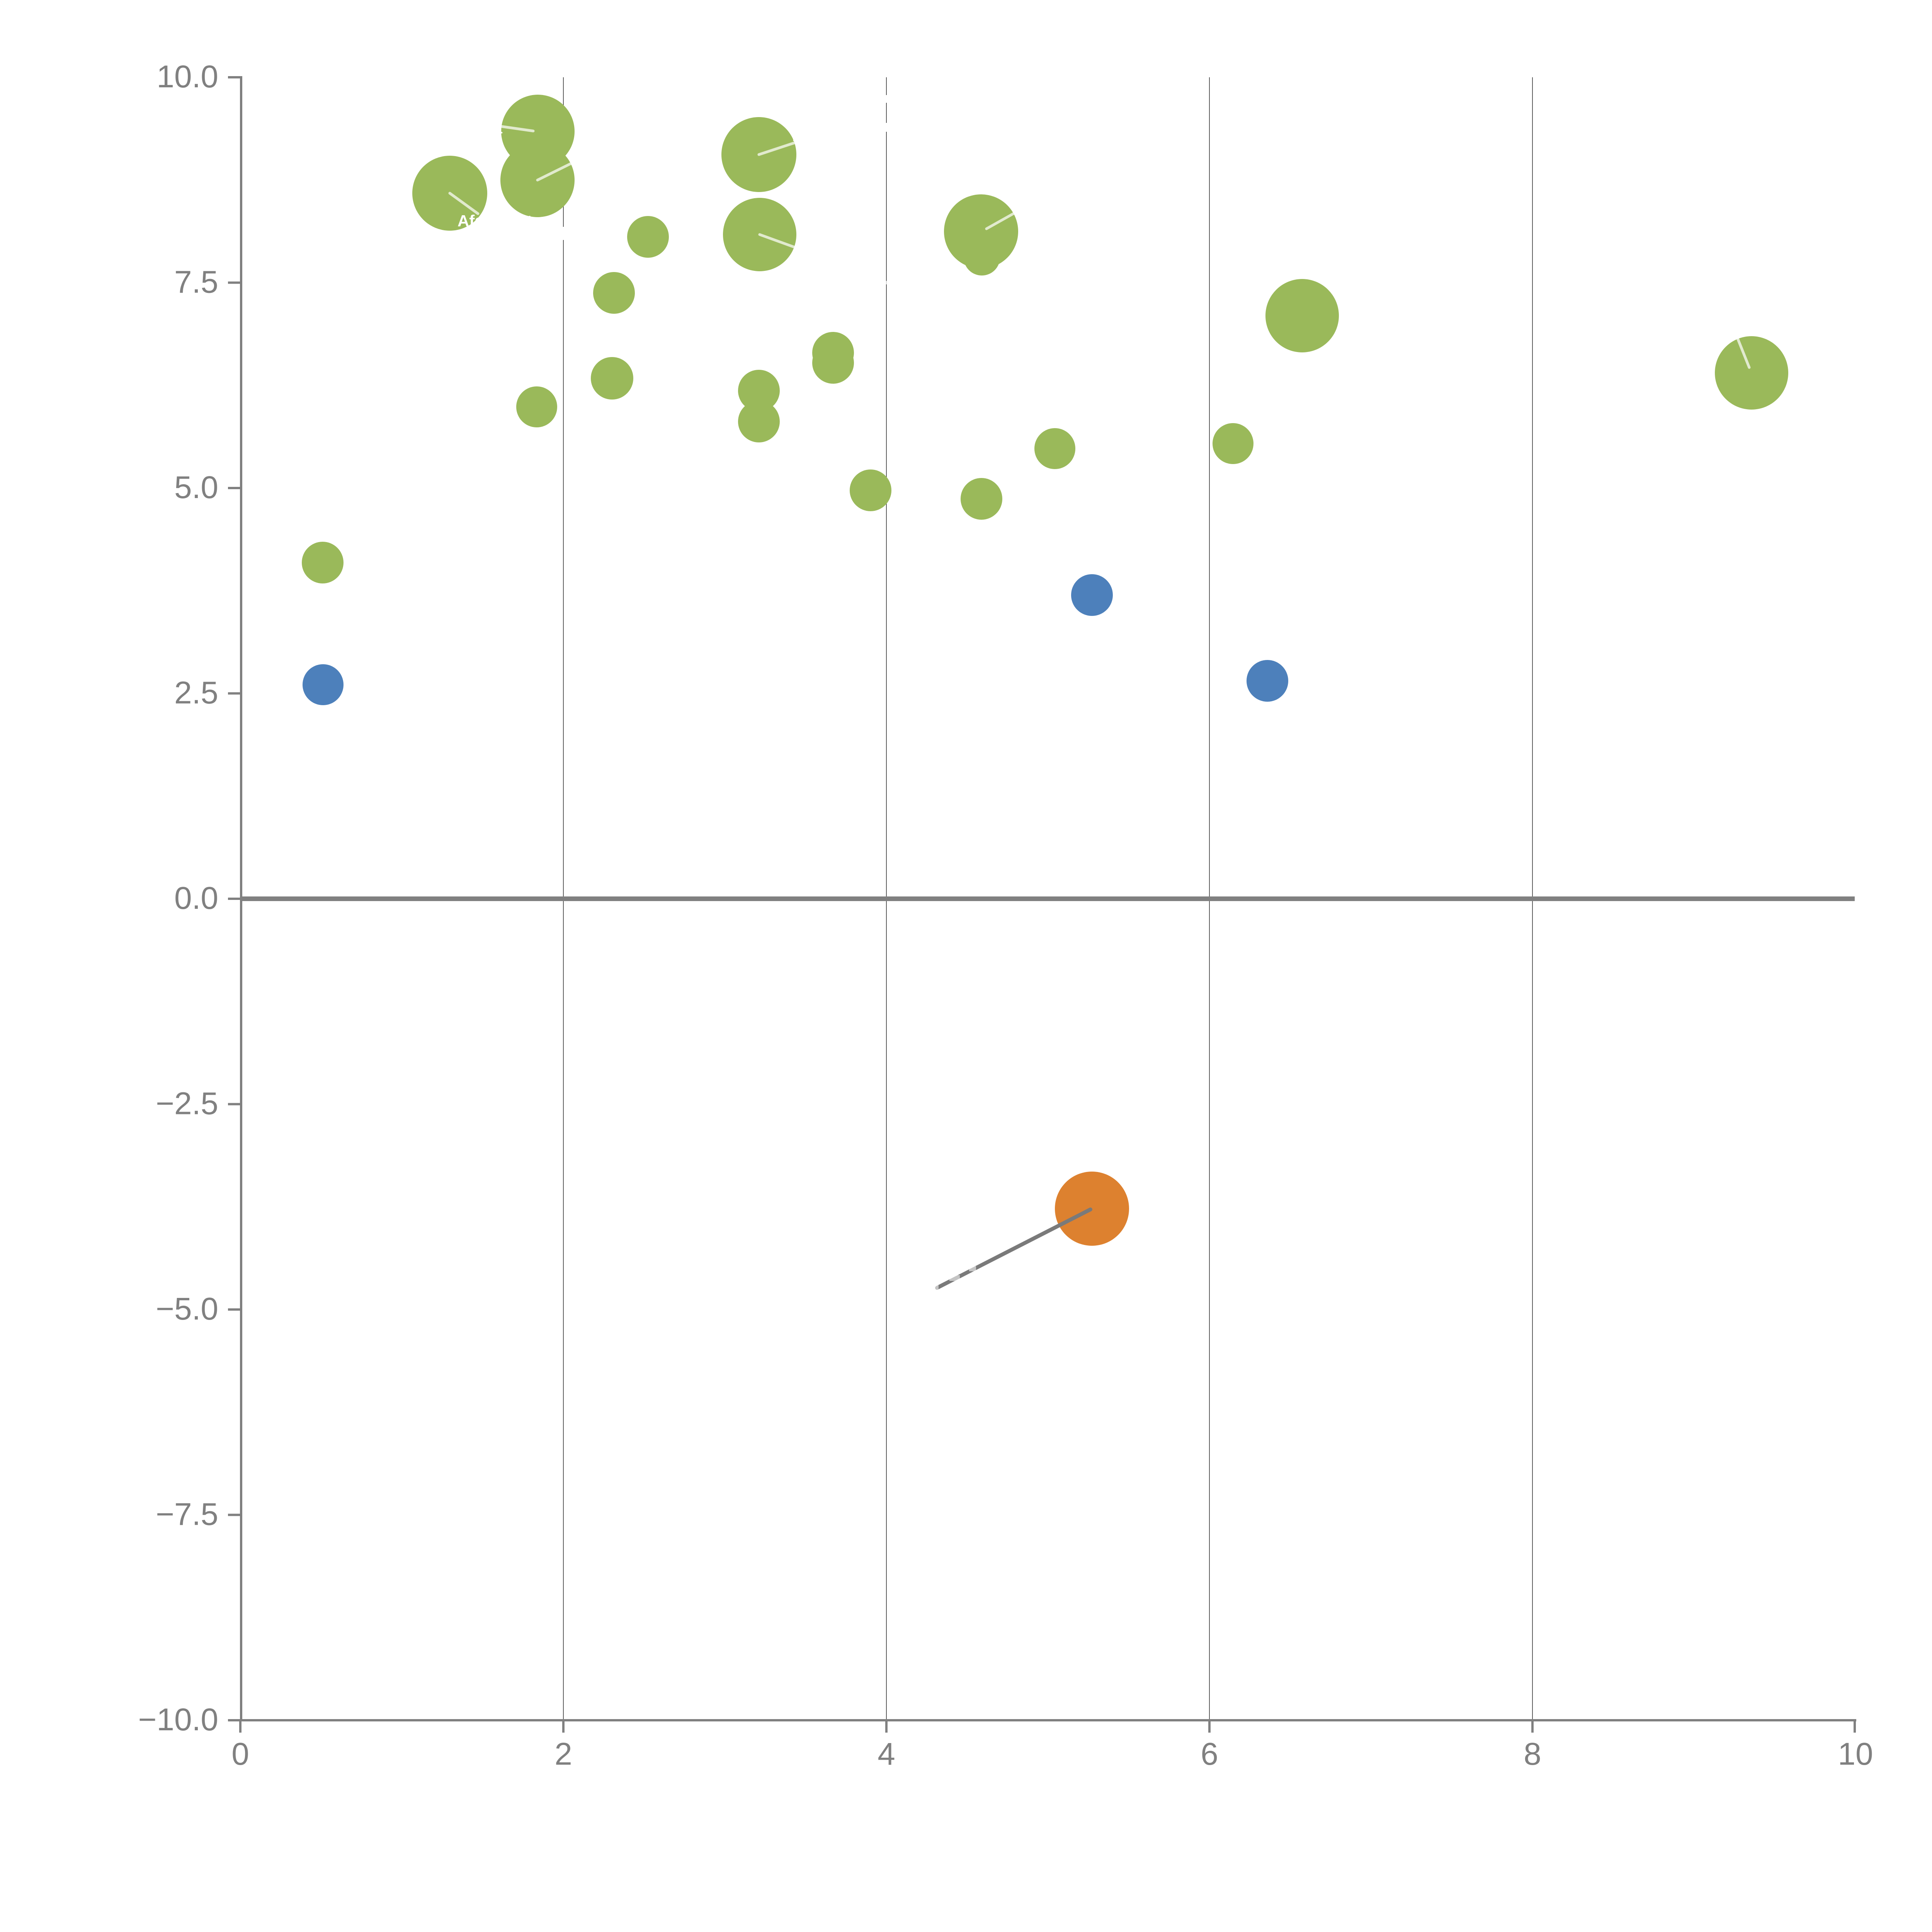 This screenshot has width=1932, height=1932. Describe the element at coordinates (1736, 330) in the screenshot. I see `svg-text: Vietnam` at that location.